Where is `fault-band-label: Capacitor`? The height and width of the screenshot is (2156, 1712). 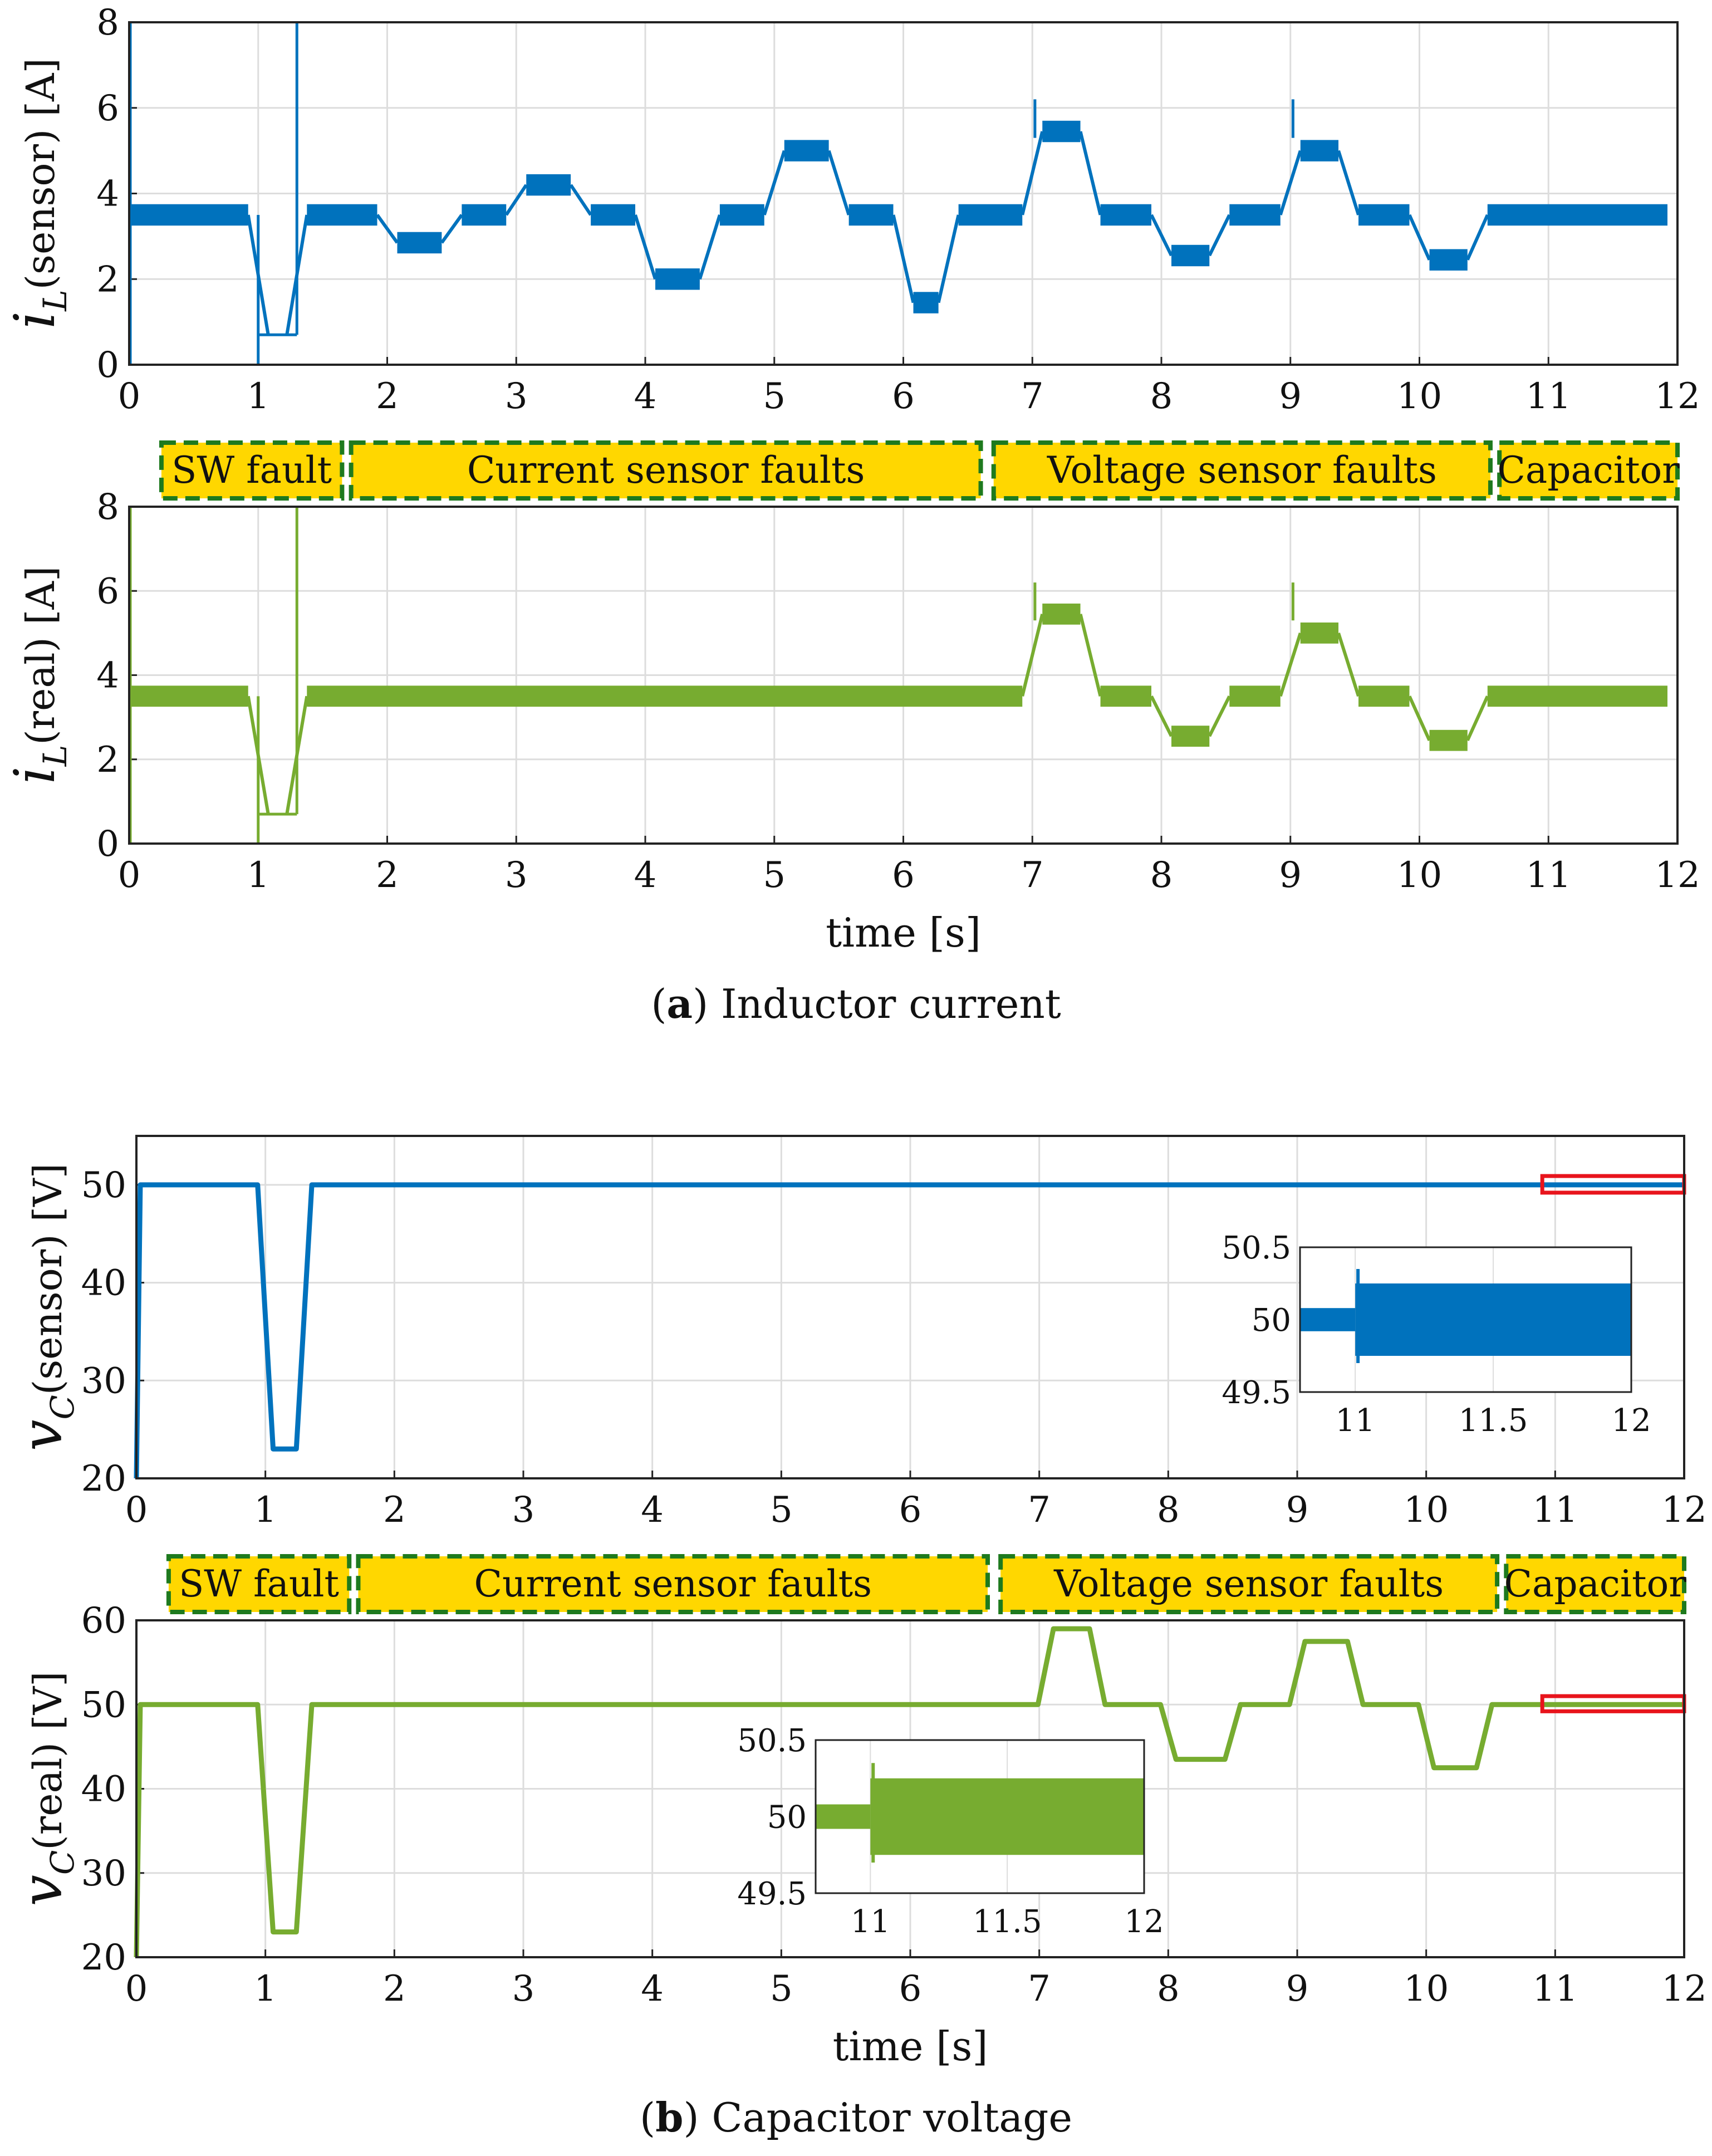
fault-band-label: Capacitor is located at coordinates (1588, 470).